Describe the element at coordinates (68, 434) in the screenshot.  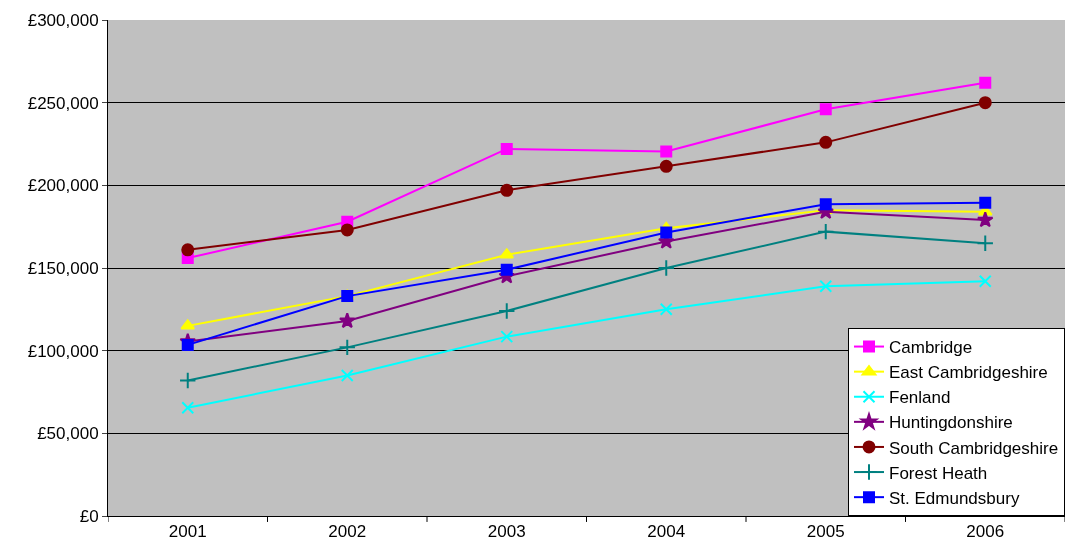
I see `y-tick-label: £50,000` at that location.